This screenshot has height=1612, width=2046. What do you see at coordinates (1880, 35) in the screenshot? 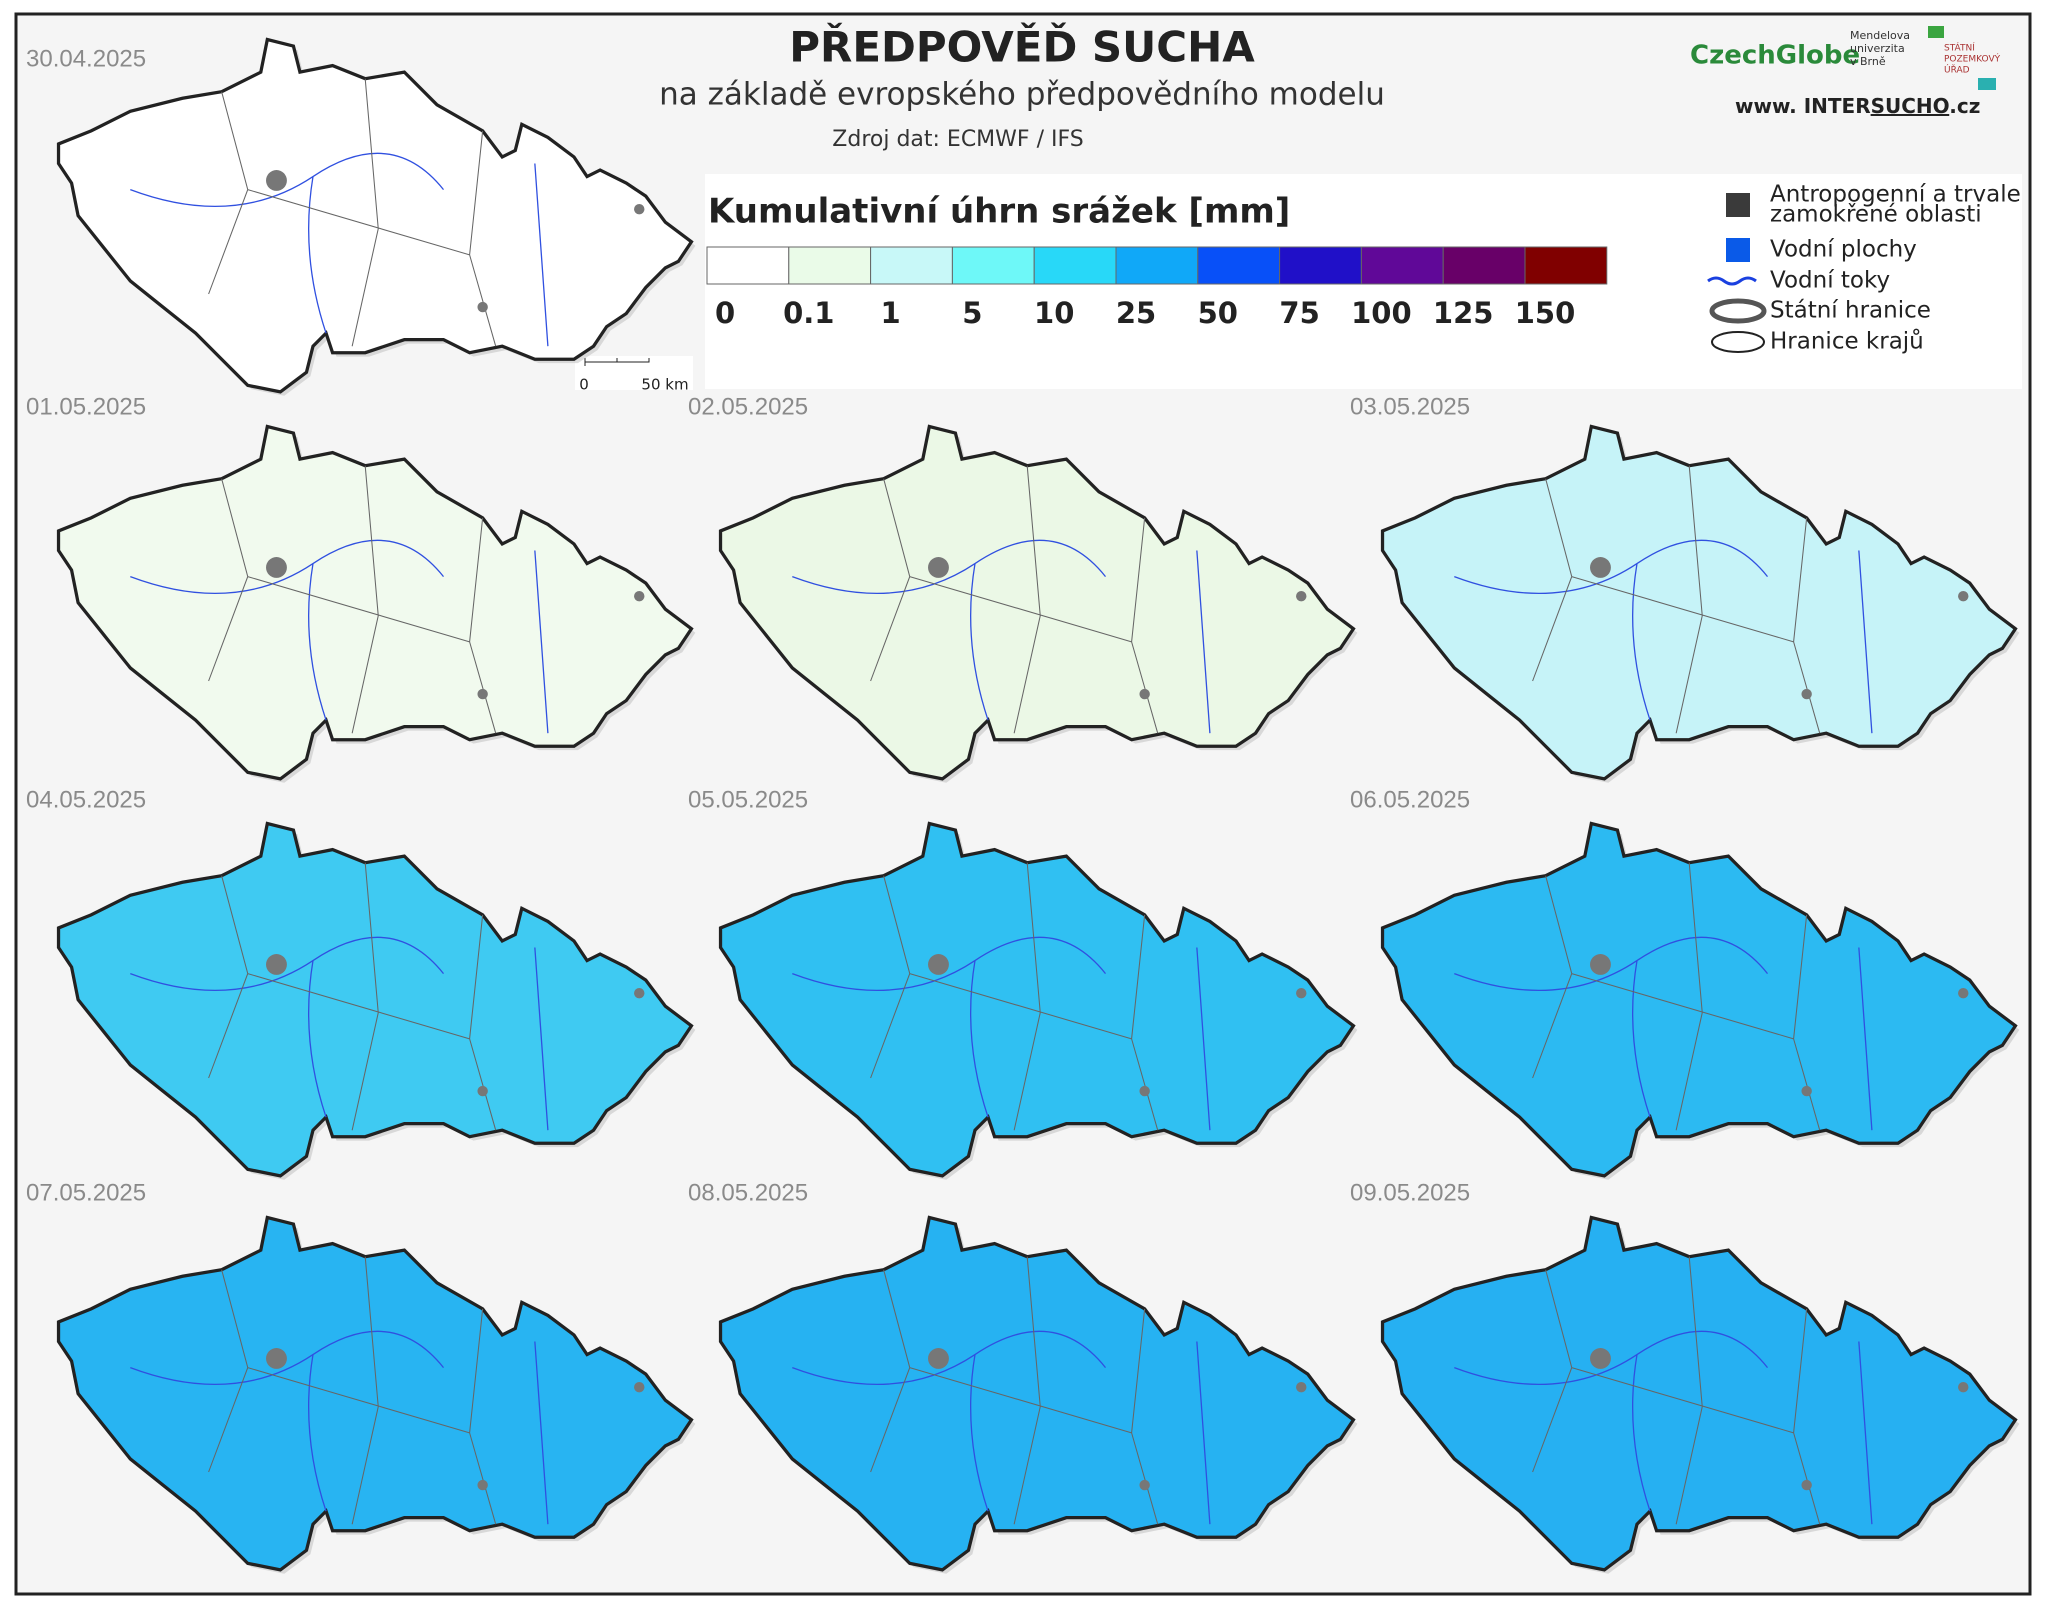
I see `logo-mendelu: Mendelova` at bounding box center [1880, 35].